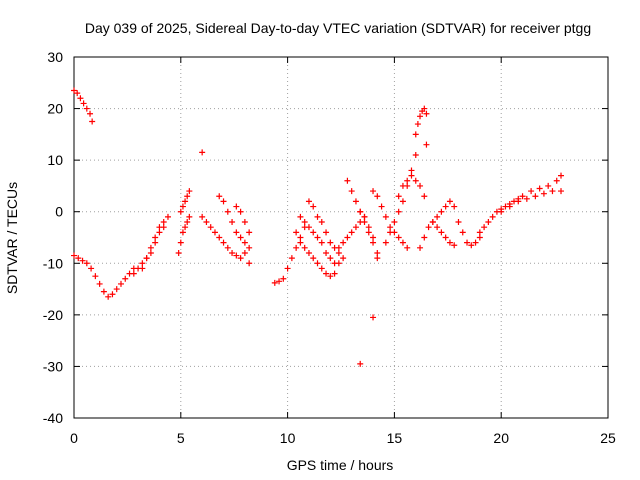 This screenshot has height=480, width=640. Describe the element at coordinates (202, 152) in the screenshot. I see `series-arc-g` at that location.